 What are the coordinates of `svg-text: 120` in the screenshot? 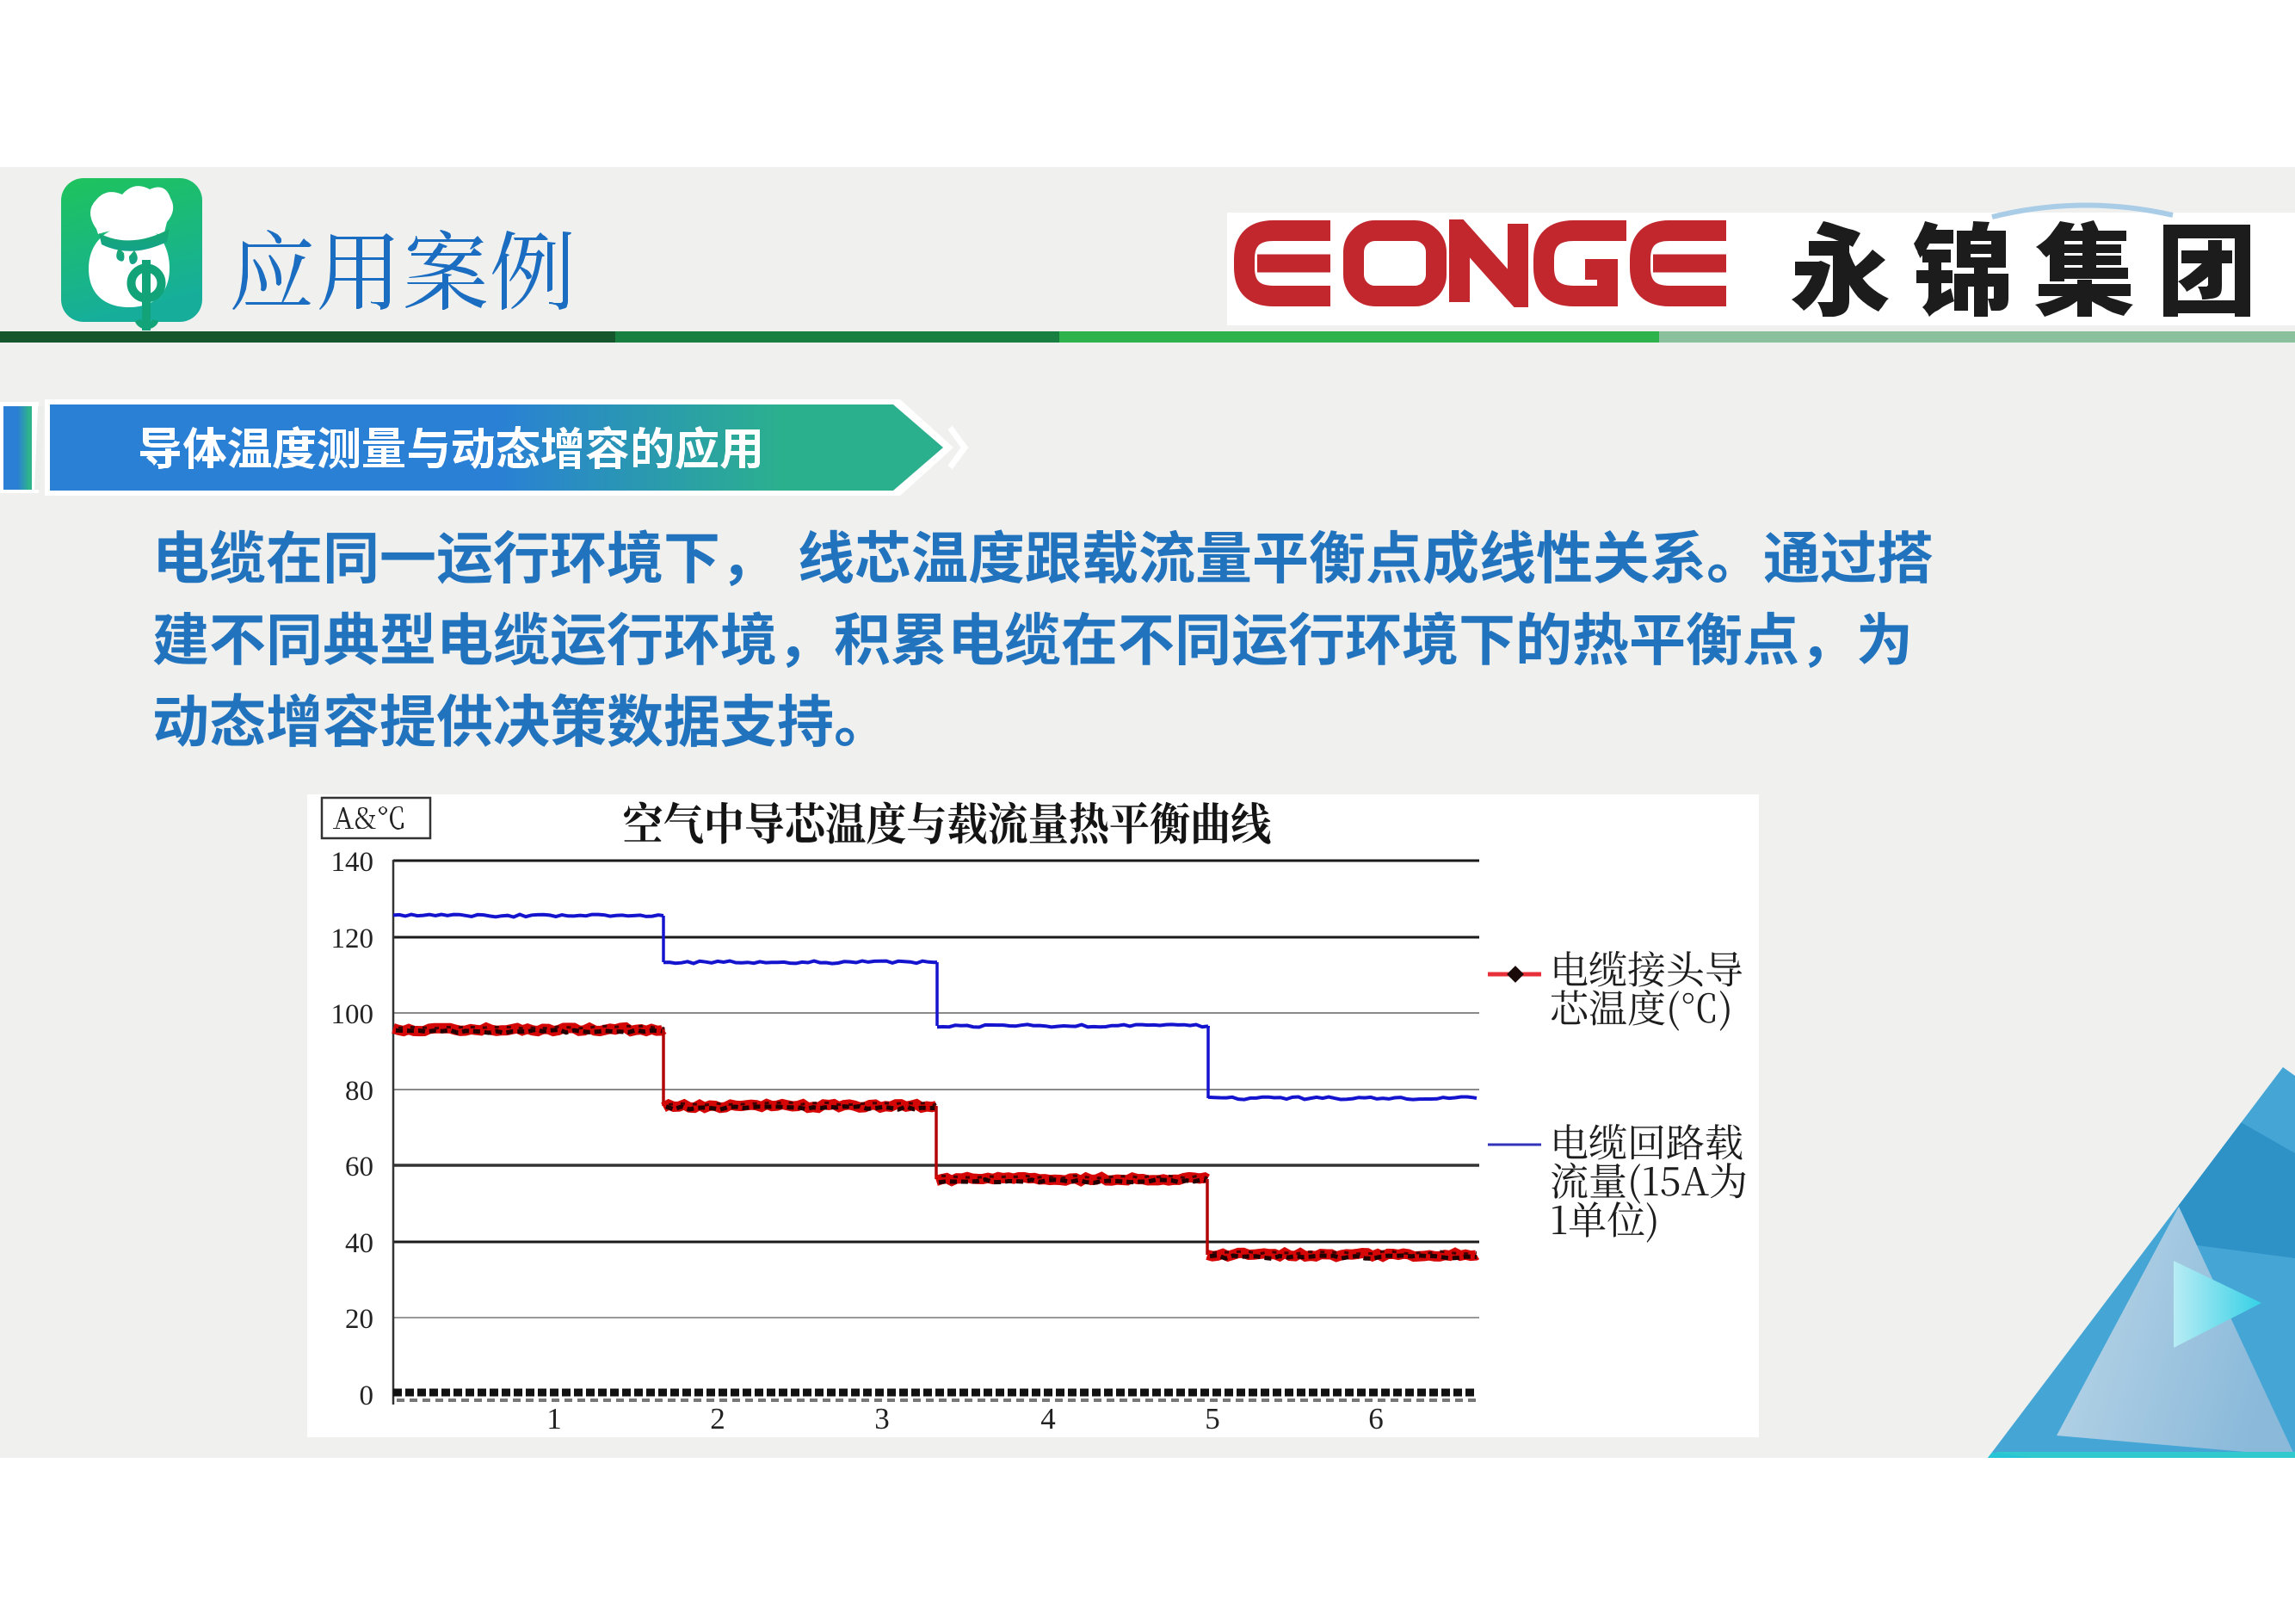 It's located at (352, 938).